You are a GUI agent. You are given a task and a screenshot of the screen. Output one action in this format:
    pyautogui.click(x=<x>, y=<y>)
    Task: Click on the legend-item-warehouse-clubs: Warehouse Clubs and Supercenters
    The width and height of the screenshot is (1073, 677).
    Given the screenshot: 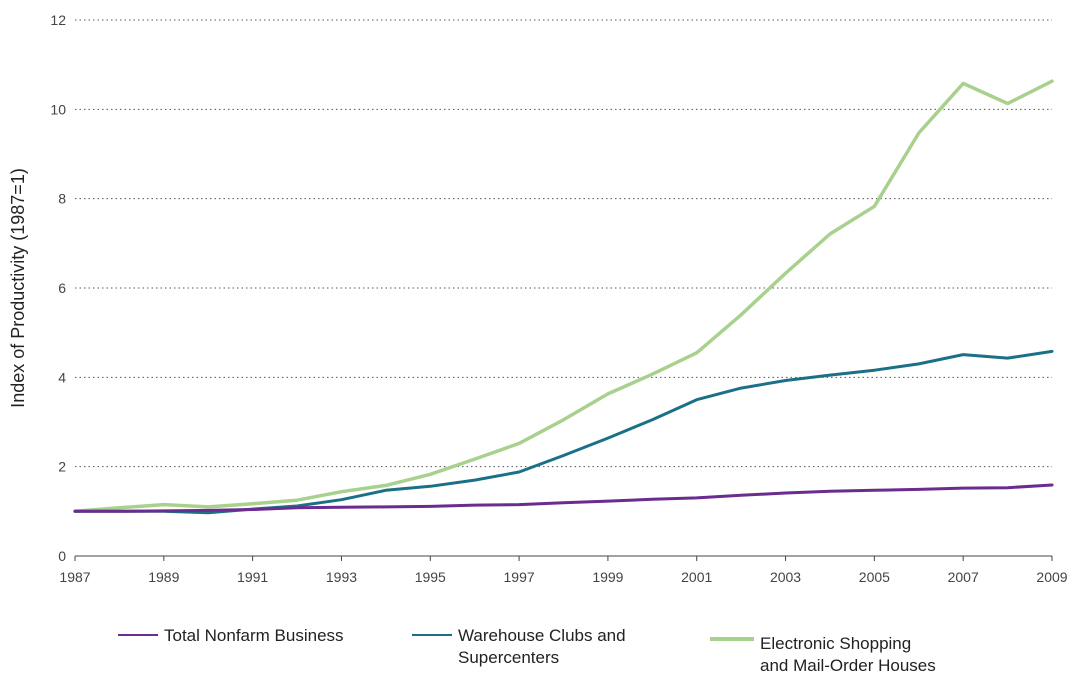 What is the action you would take?
    pyautogui.click(x=519, y=647)
    